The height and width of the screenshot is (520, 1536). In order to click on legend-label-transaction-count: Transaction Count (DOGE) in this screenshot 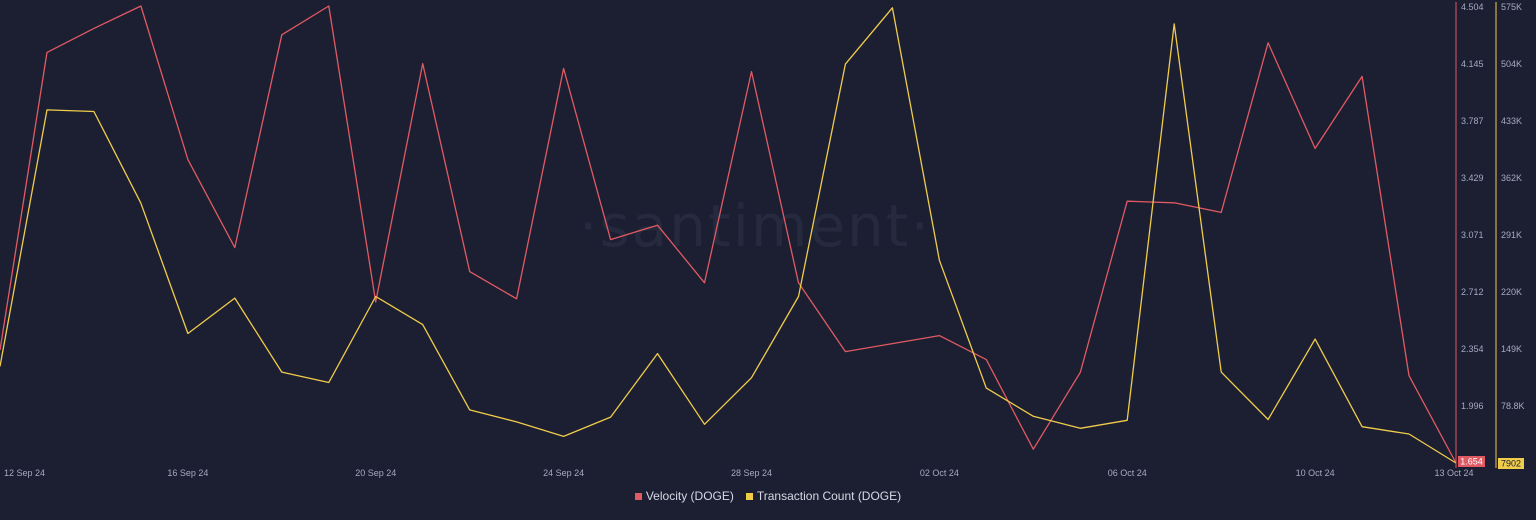, I will do `click(829, 496)`.